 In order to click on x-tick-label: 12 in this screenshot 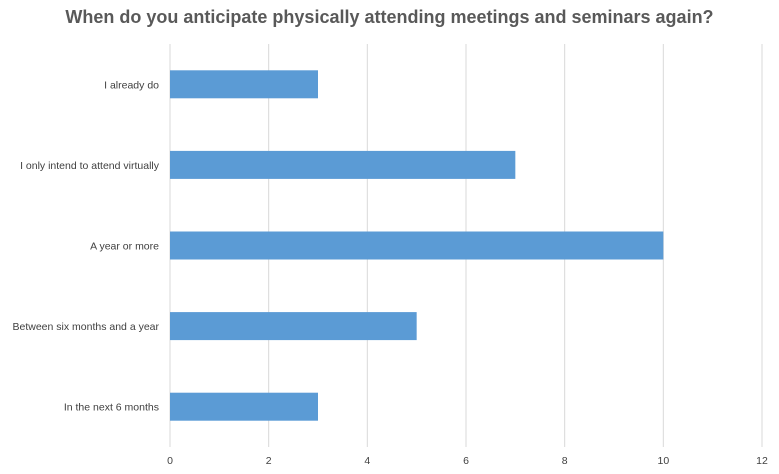, I will do `click(762, 461)`.